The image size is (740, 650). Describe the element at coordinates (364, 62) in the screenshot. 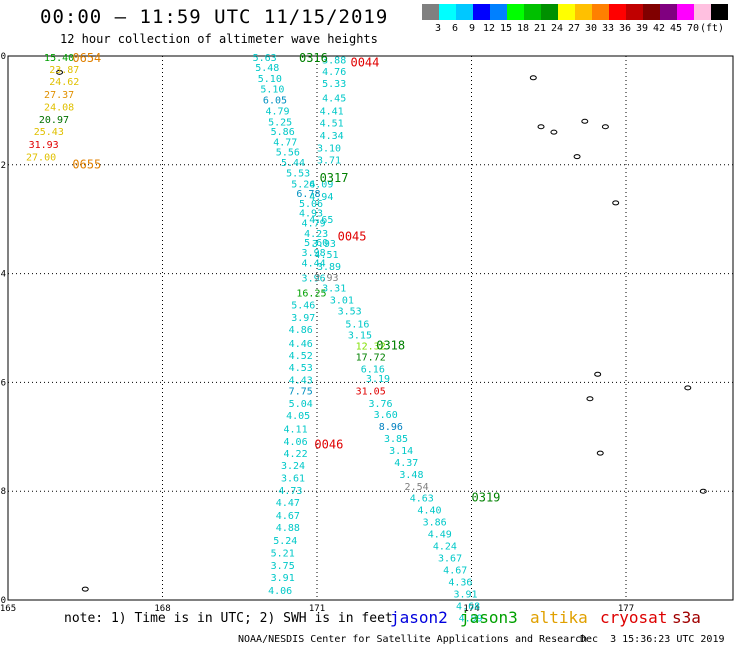

I see `pass-time: 0044` at that location.